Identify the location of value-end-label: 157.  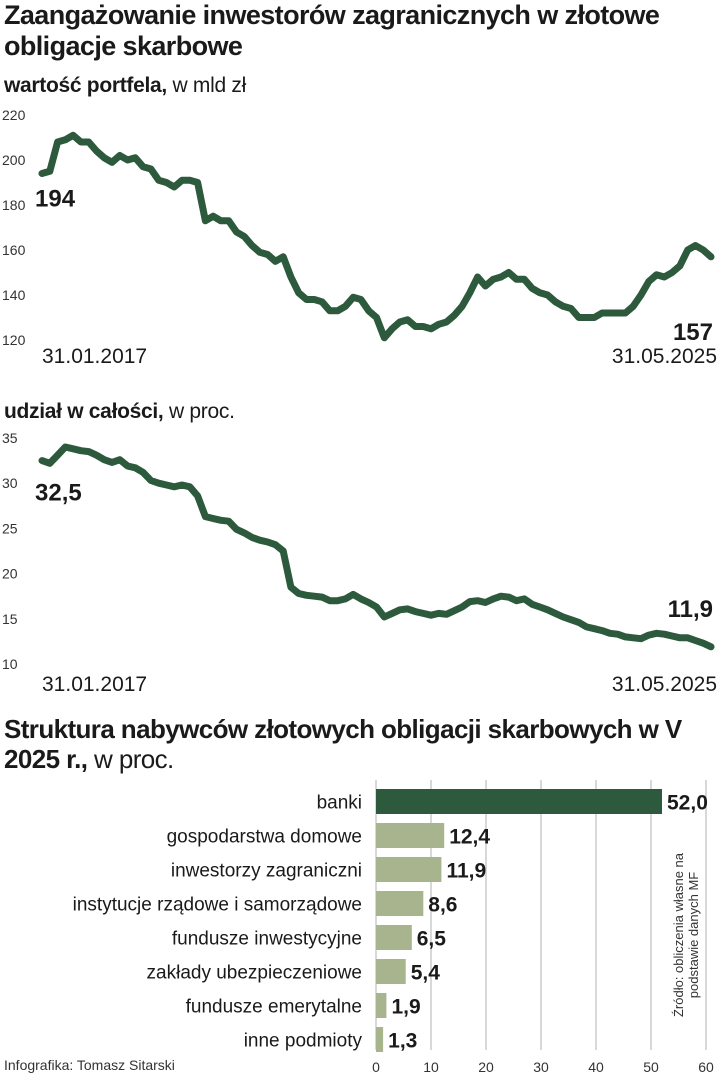
(693, 332).